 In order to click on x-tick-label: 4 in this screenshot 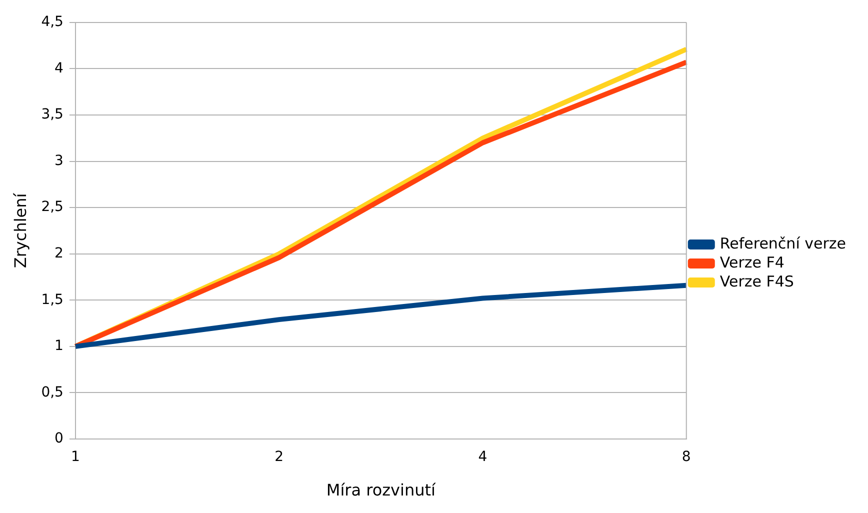, I will do `click(483, 457)`.